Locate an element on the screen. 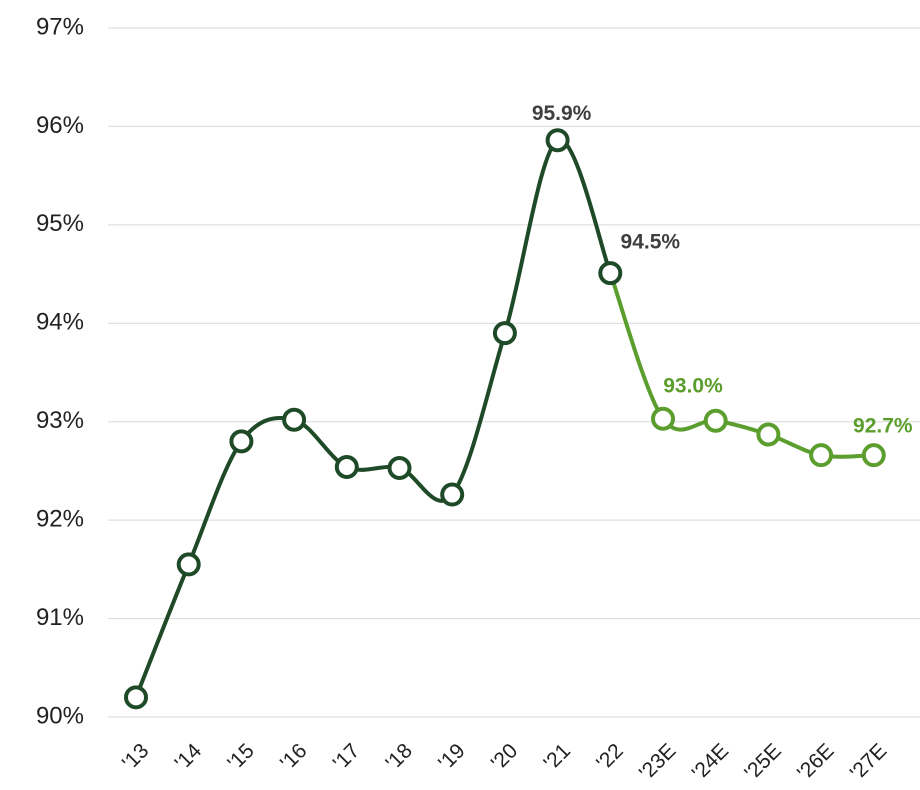  x-tick-label: '26E is located at coordinates (816, 762).